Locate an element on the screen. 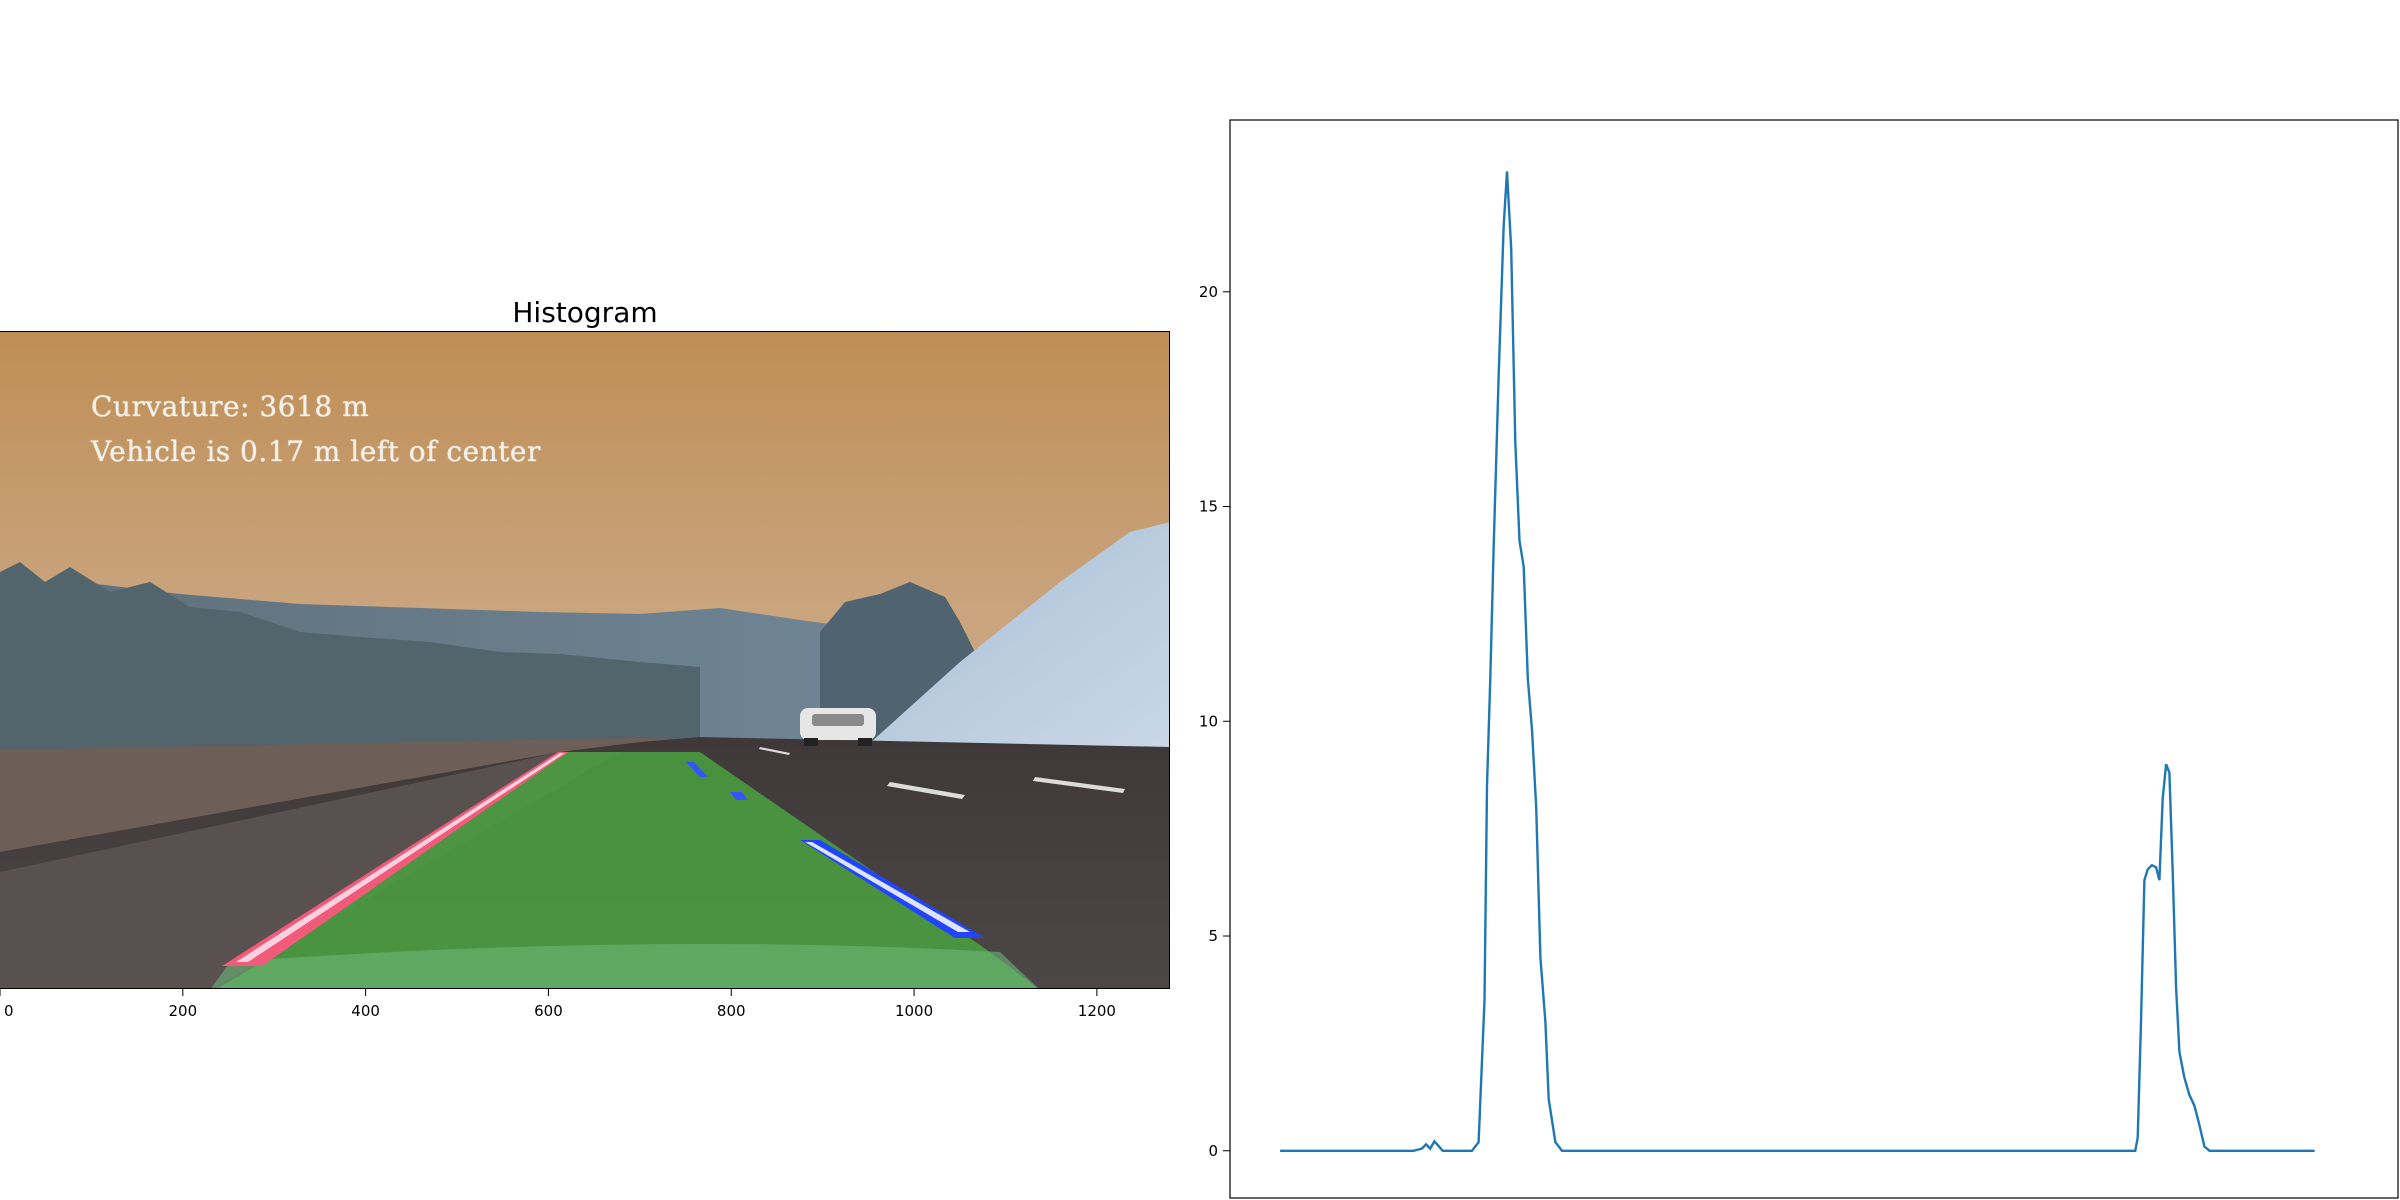 The height and width of the screenshot is (1200, 2400). curvature-text: Curvature: 3618 m is located at coordinates (230, 406).